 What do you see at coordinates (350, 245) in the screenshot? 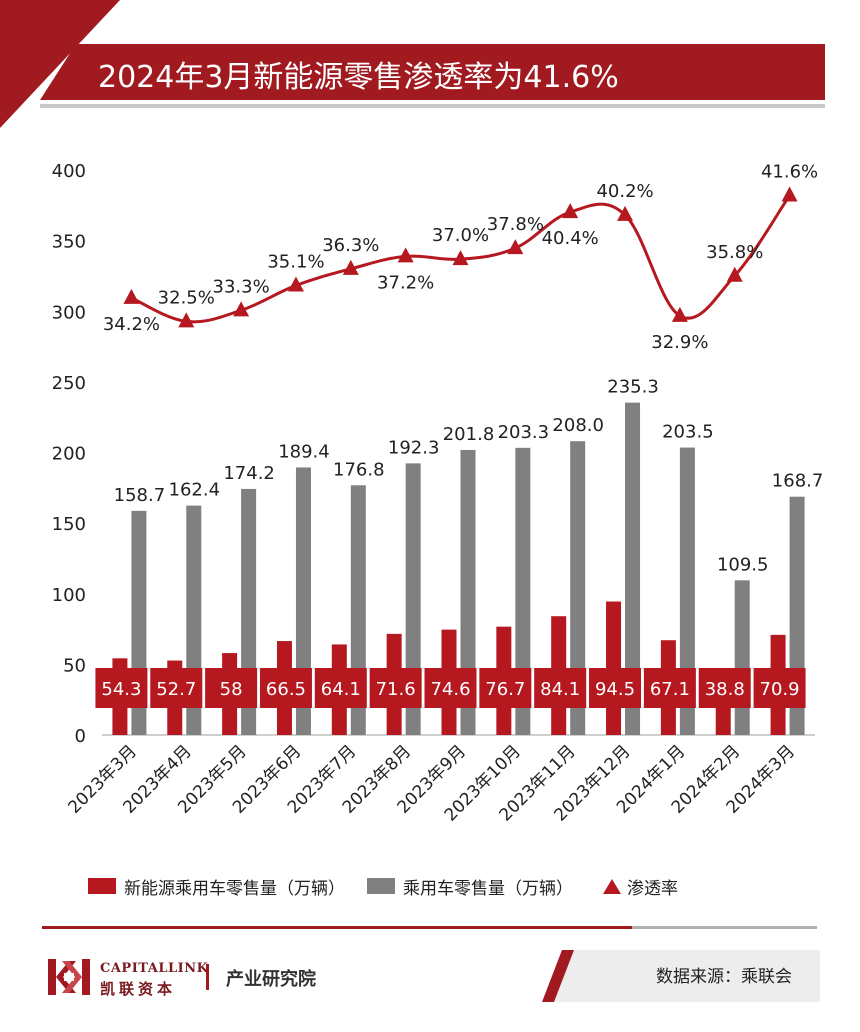
I see `rate-label: 36.3%` at bounding box center [350, 245].